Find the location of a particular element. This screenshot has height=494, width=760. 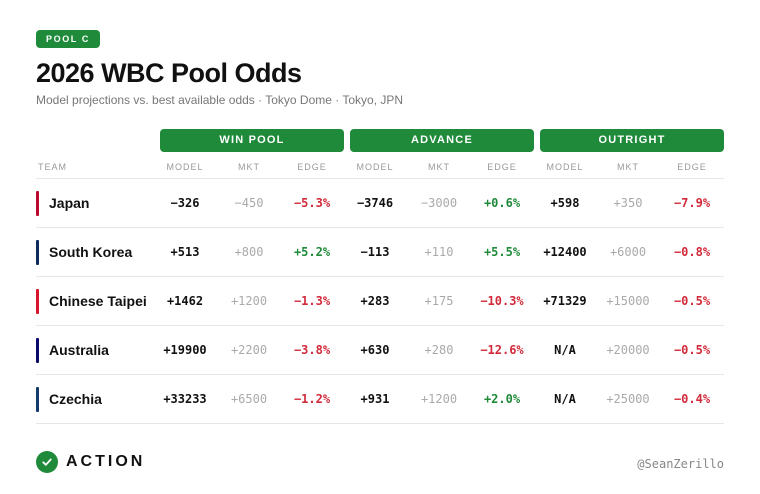

win-edge-cell: −5.3% is located at coordinates (312, 203).